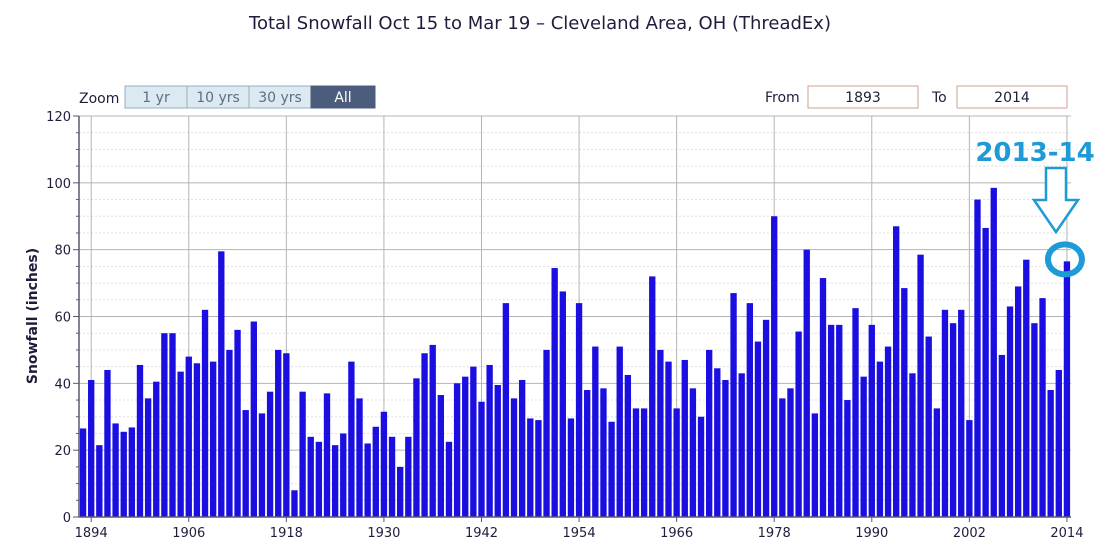 The width and height of the screenshot is (1110, 549). I want to click on x-tick-label: 1966, so click(676, 533).